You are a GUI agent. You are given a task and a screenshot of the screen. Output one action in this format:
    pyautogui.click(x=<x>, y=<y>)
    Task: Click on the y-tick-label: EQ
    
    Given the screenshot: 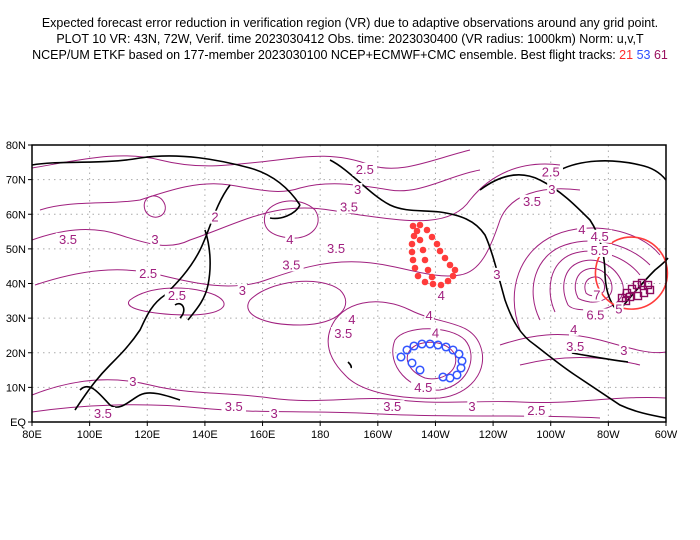 What is the action you would take?
    pyautogui.click(x=18, y=423)
    